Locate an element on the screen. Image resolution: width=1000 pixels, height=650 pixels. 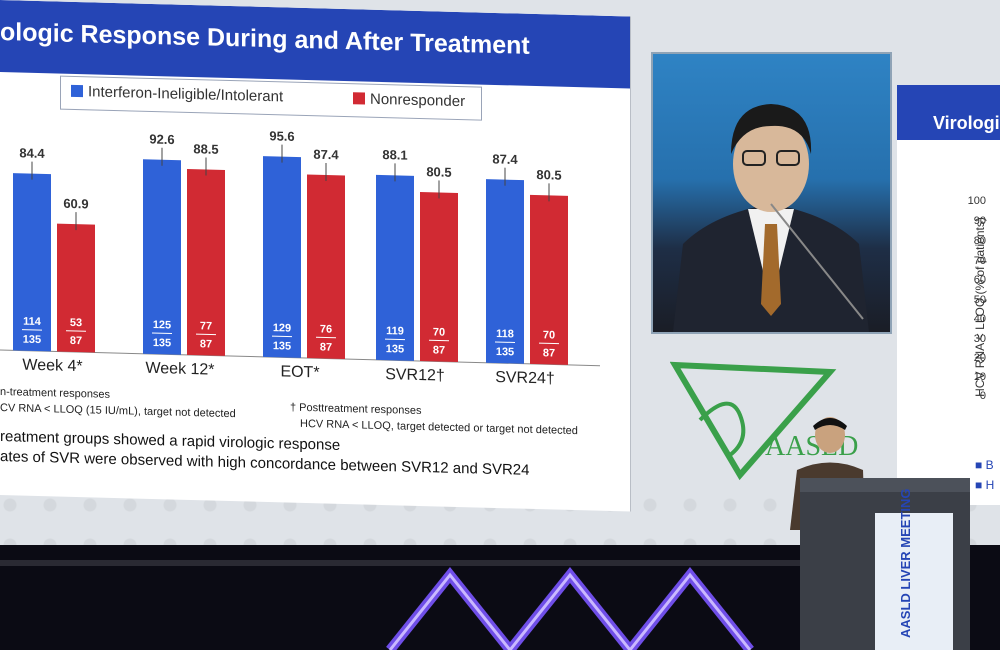
logo-triangle is located at coordinates (753, 421).